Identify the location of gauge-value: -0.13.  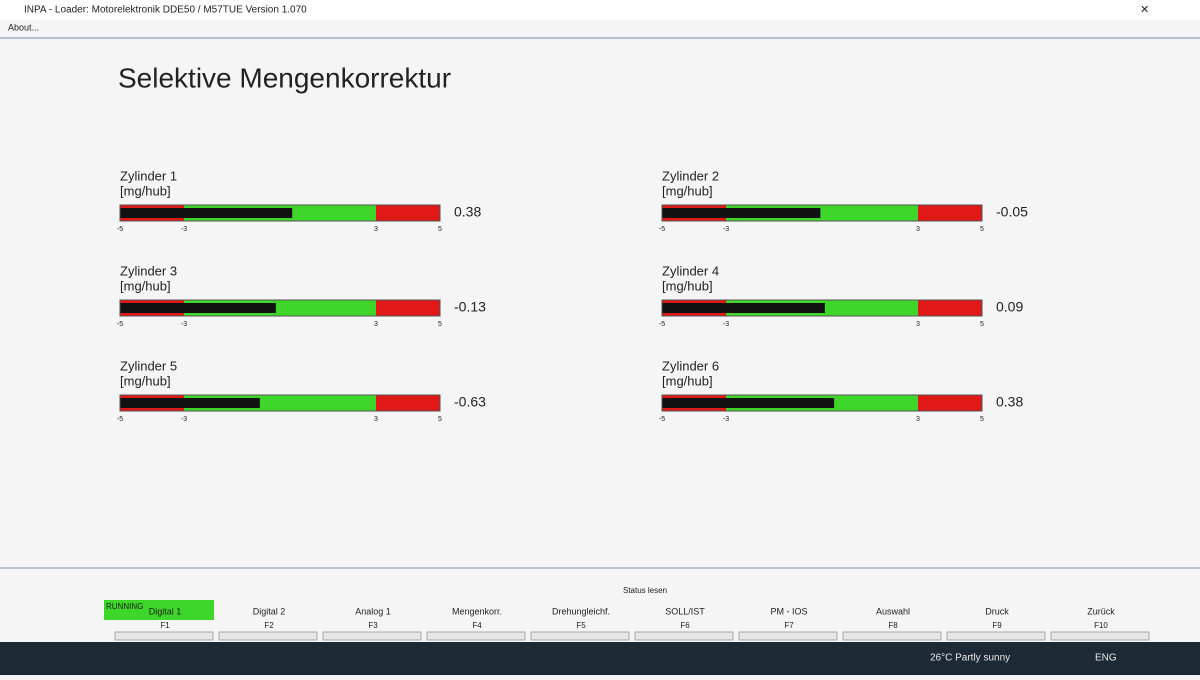
(470, 307).